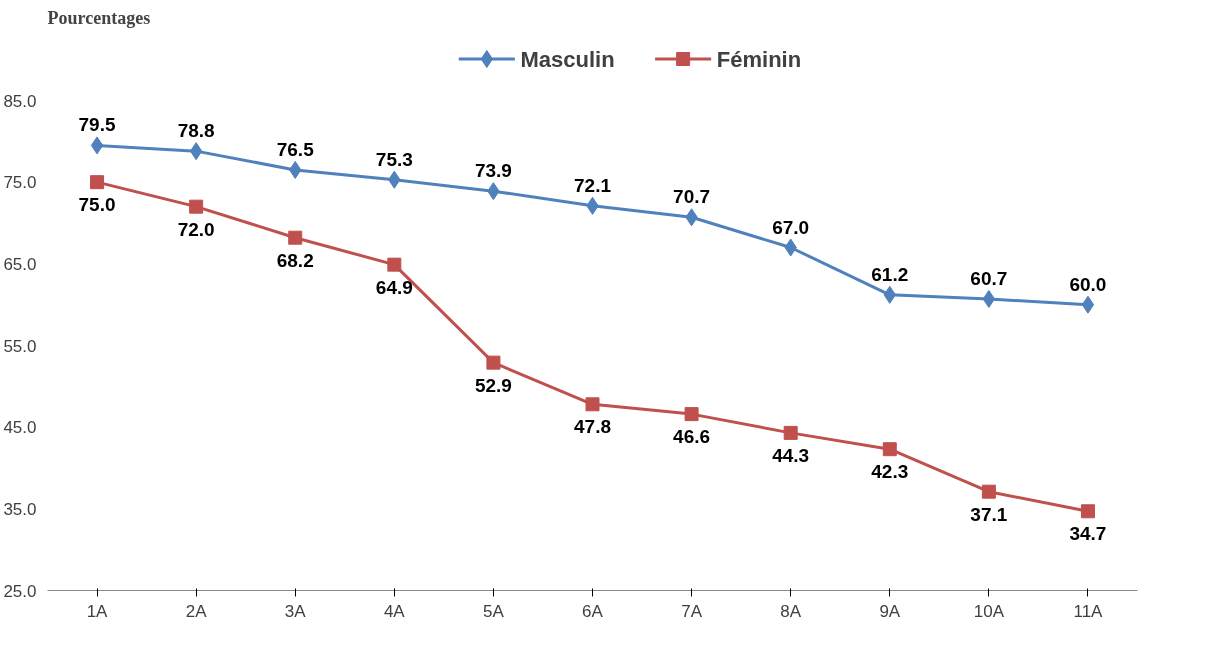 The width and height of the screenshot is (1215, 662). What do you see at coordinates (1088, 534) in the screenshot?
I see `data-label: 34.7` at bounding box center [1088, 534].